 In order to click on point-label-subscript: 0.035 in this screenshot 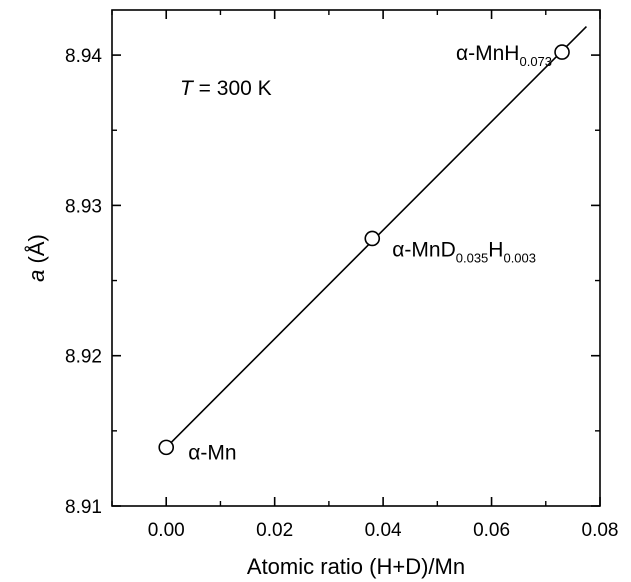, I will do `click(472, 257)`.